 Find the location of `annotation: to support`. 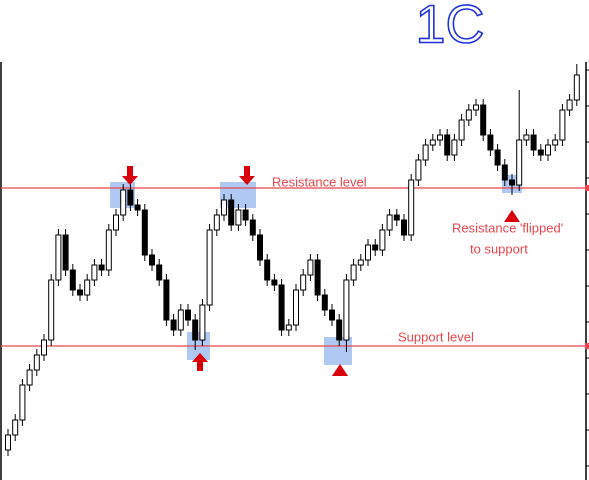

annotation: to support is located at coordinates (499, 248).